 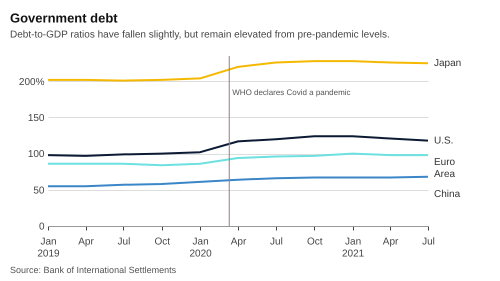 What do you see at coordinates (39, 190) in the screenshot?
I see `y-tick-label: 50` at bounding box center [39, 190].